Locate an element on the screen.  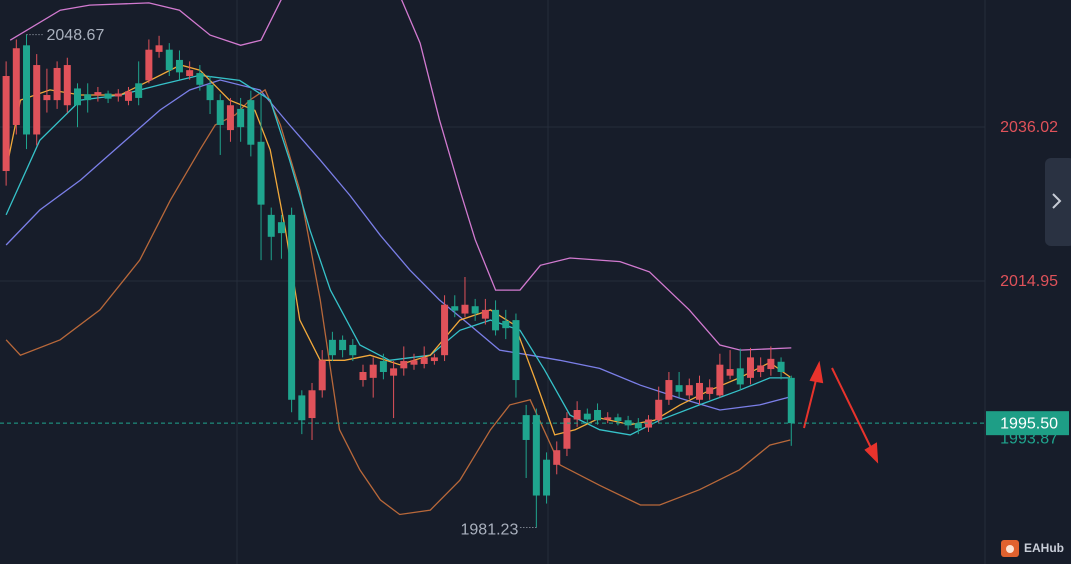
forecast-arrows is located at coordinates (841, 412).